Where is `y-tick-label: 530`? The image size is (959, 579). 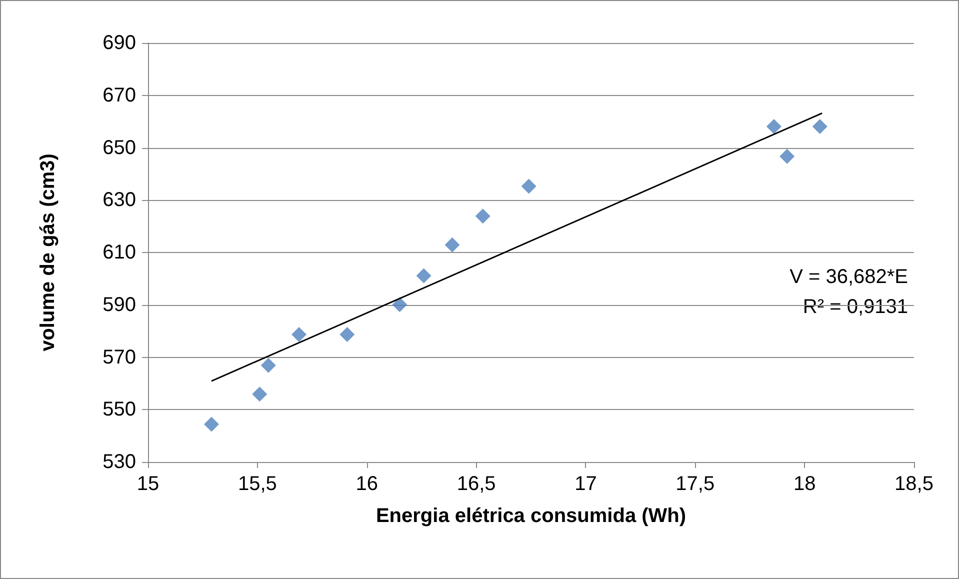
y-tick-label: 530 is located at coordinates (119, 462).